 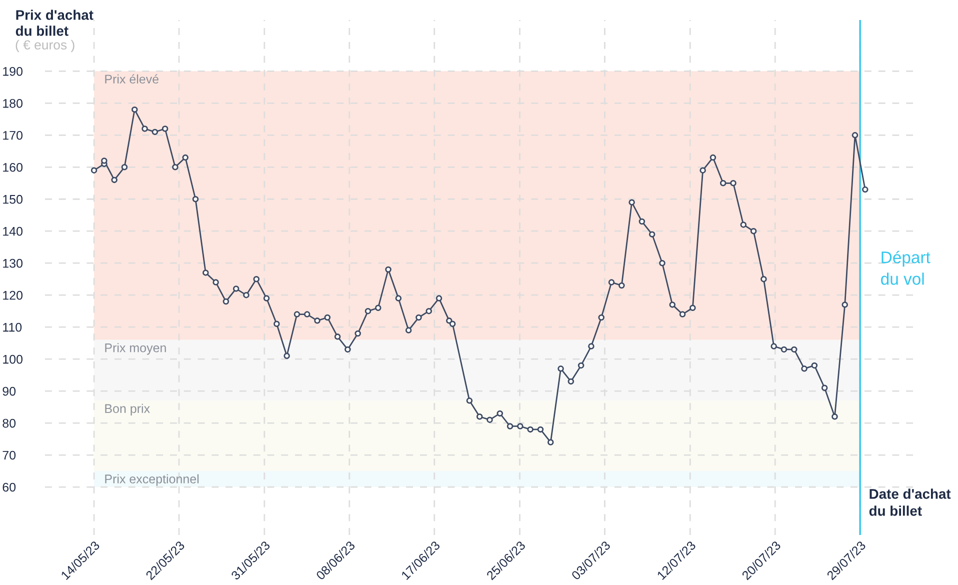 What do you see at coordinates (132, 79) in the screenshot?
I see `band-label: Prix élevé` at bounding box center [132, 79].